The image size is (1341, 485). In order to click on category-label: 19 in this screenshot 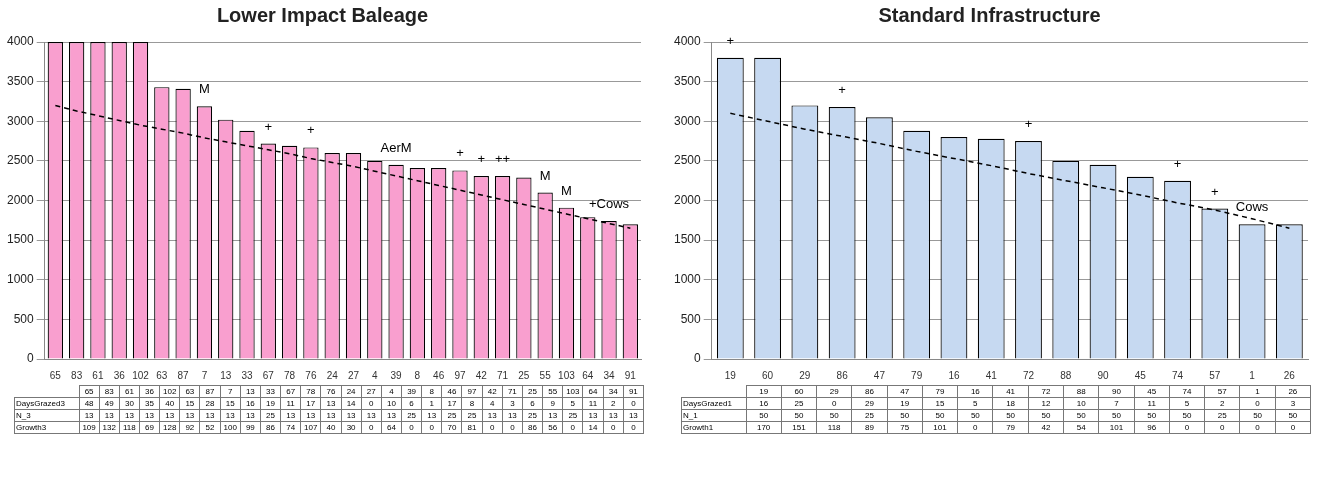, I will do `click(764, 391)`.